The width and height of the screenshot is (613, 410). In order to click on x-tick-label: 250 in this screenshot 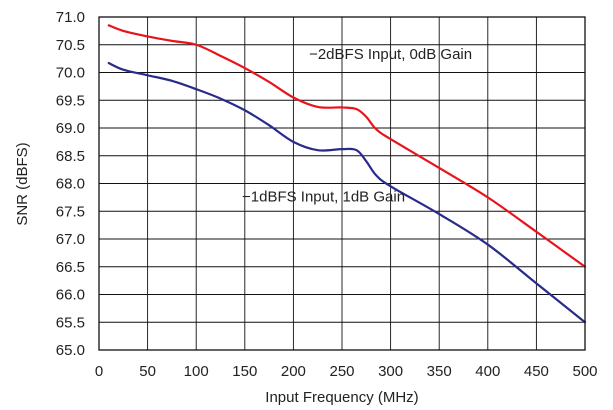, I will do `click(341, 371)`.